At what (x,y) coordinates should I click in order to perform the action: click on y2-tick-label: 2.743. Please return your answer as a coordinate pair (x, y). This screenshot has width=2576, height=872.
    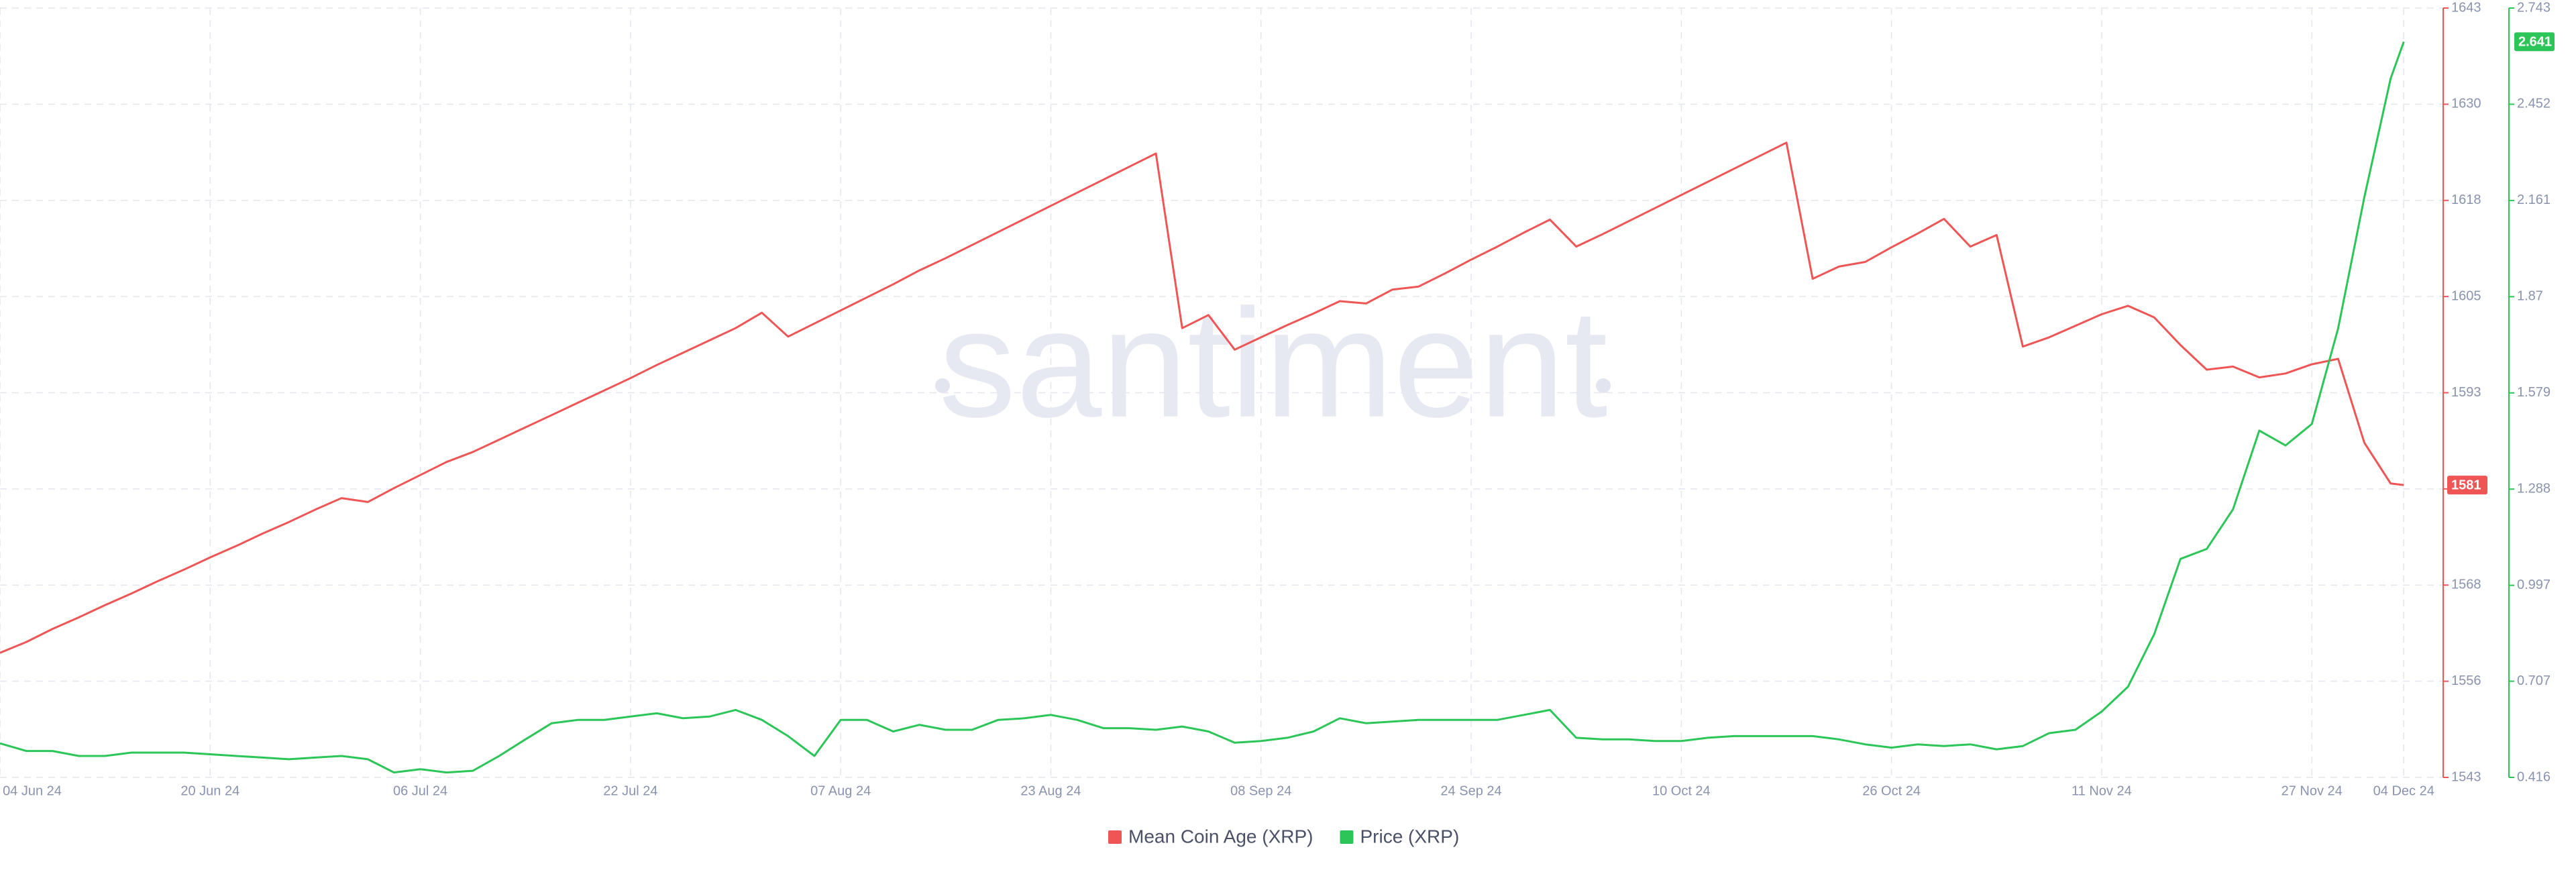
    Looking at the image, I should click on (2534, 8).